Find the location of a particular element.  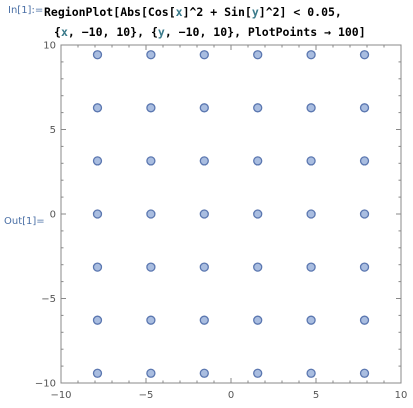

input-cell-label: In[1]:= is located at coordinates (26, 10).